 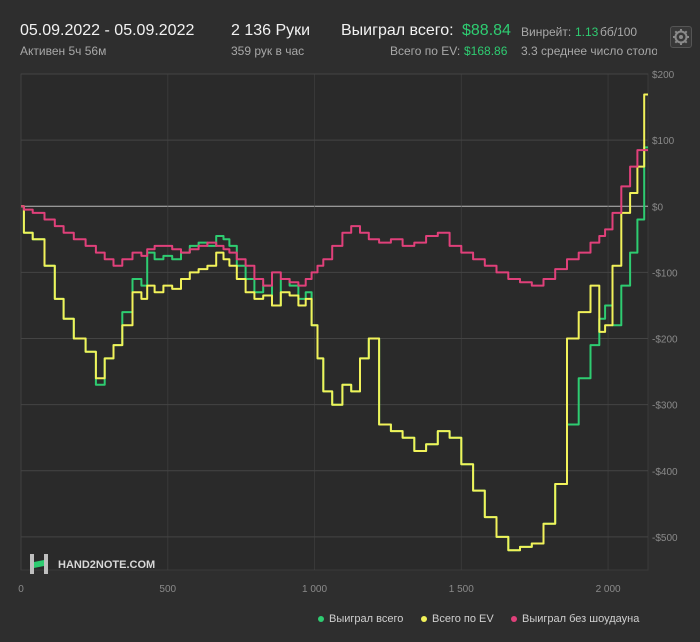 I want to click on x-tick-label: 500, so click(x=167, y=589).